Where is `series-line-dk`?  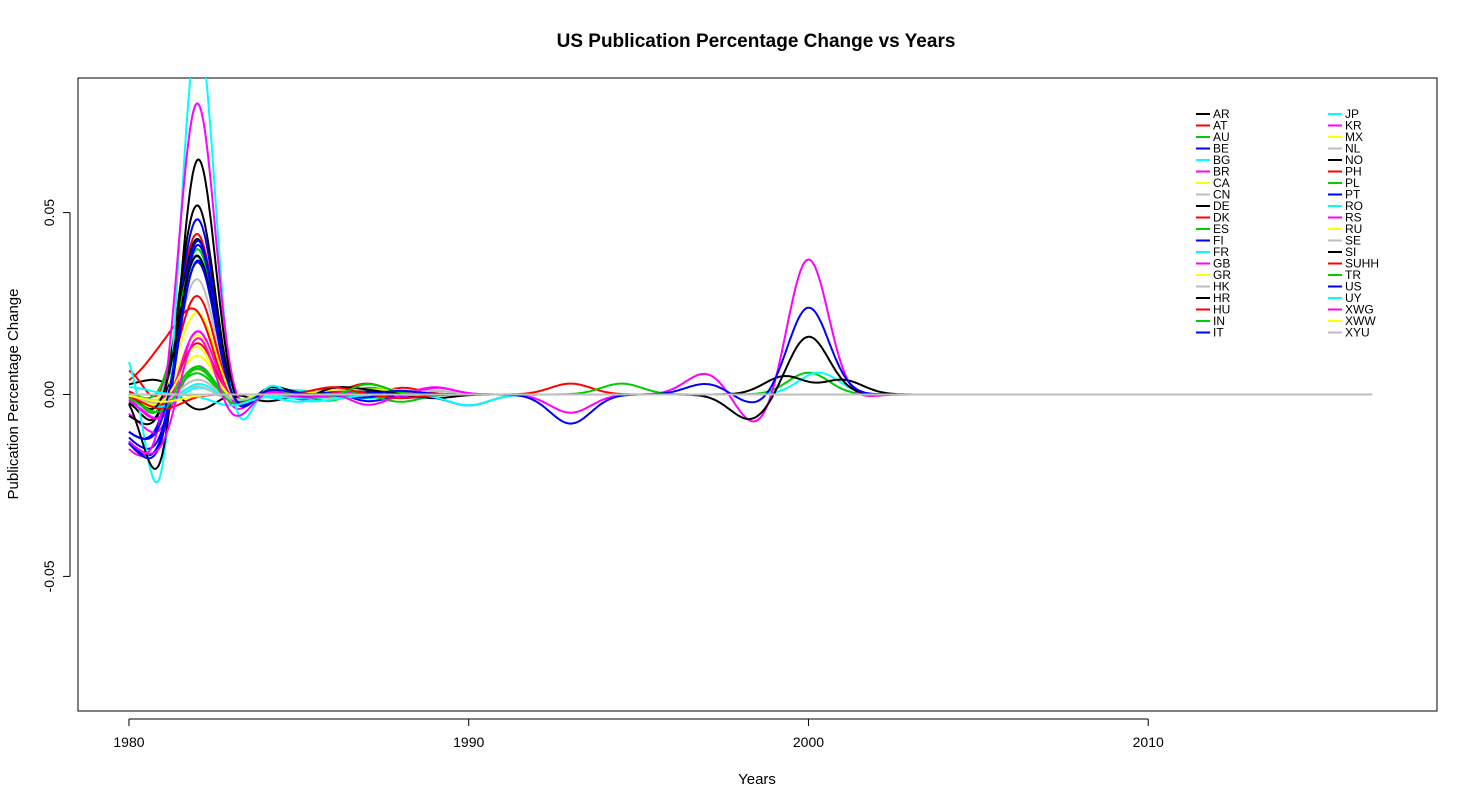
series-line-dk is located at coordinates (750, 350).